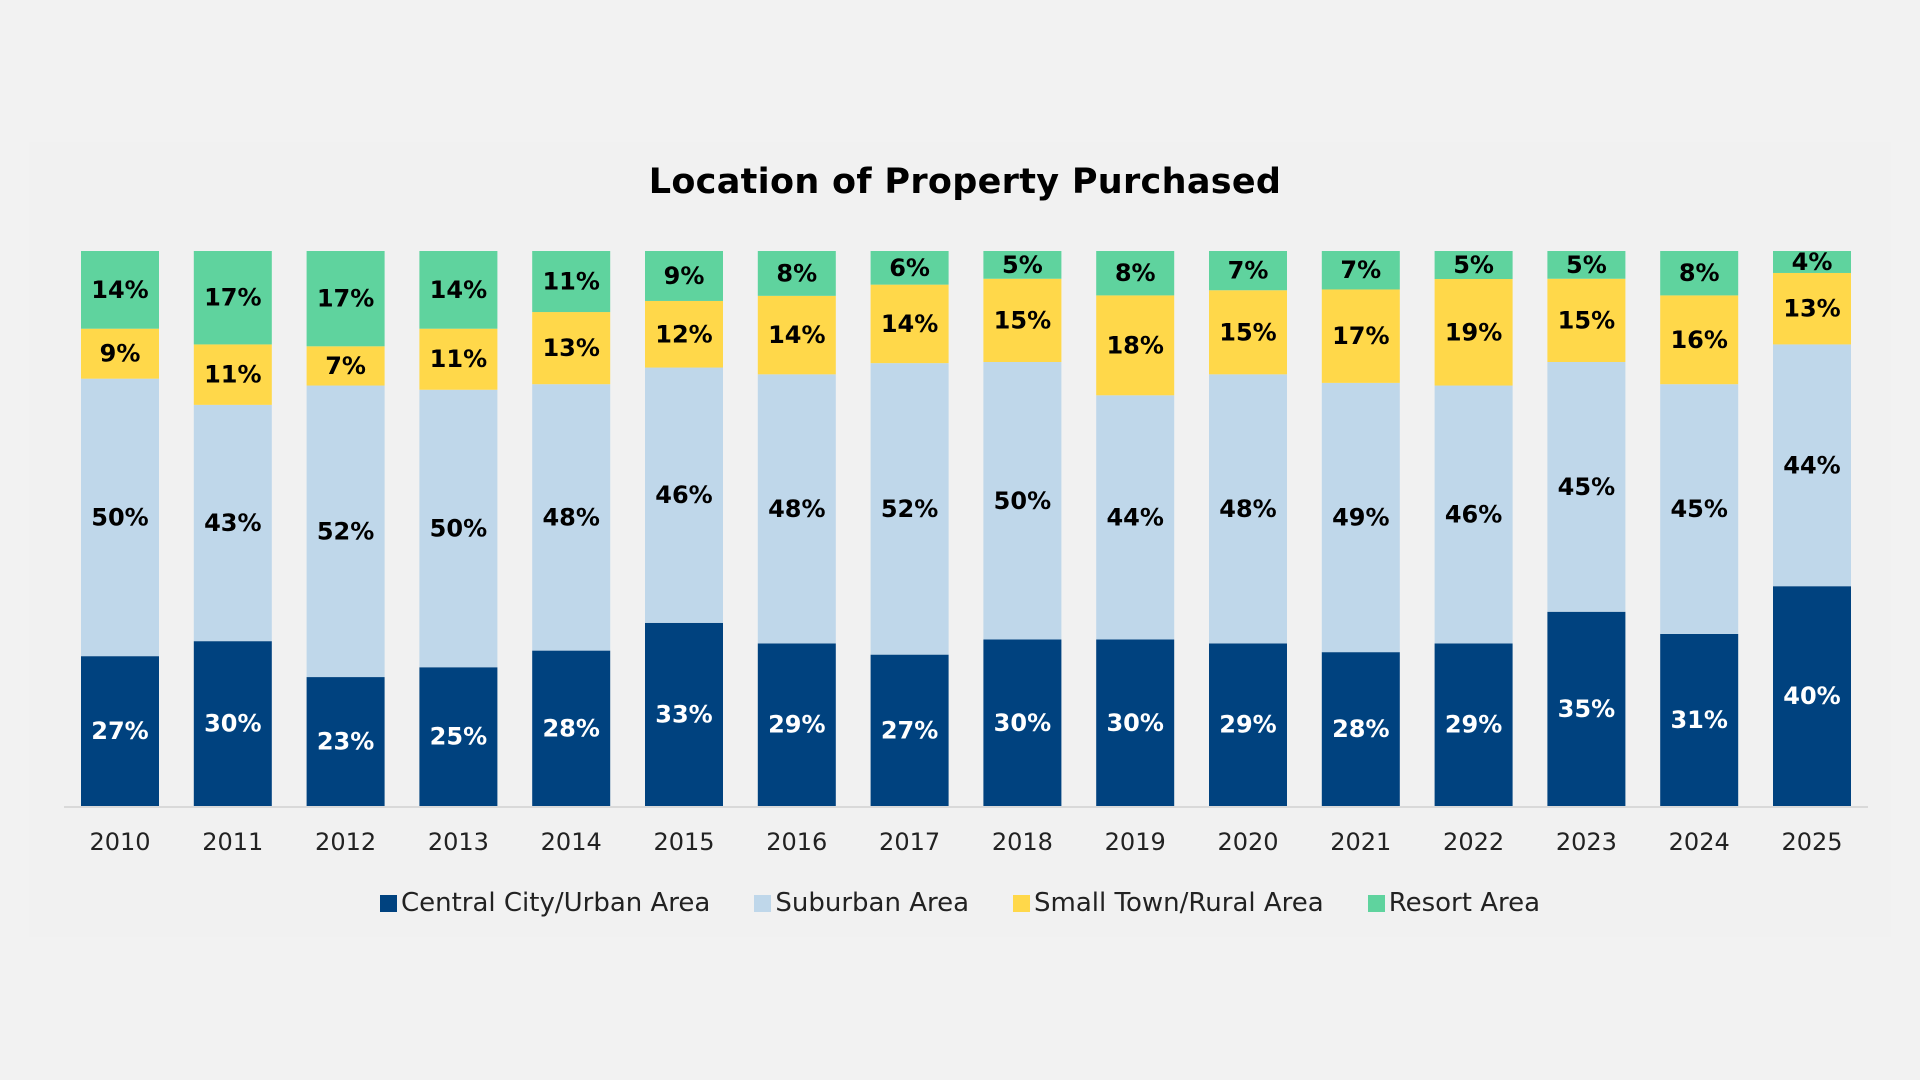 Image resolution: width=1920 pixels, height=1080 pixels. Describe the element at coordinates (796, 509) in the screenshot. I see `bar-segment-suburban-area-2016` at that location.